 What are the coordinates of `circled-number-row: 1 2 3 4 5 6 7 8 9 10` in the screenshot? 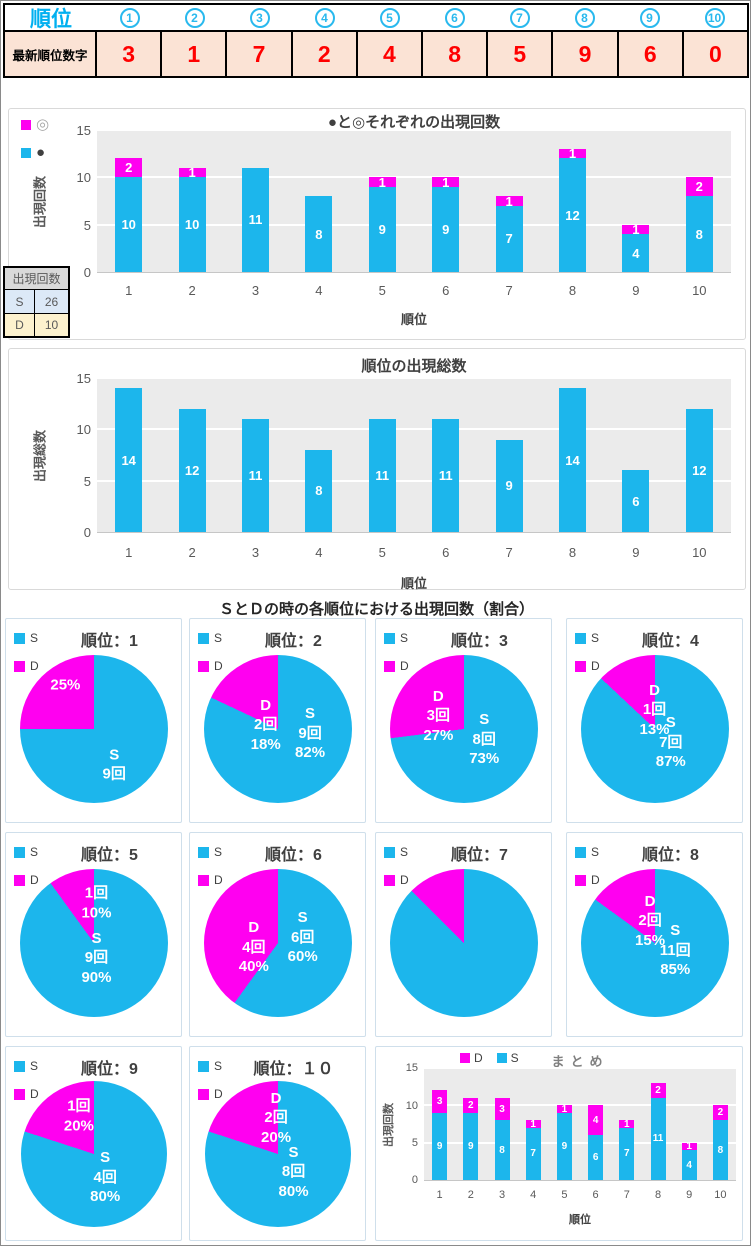 It's located at (422, 17).